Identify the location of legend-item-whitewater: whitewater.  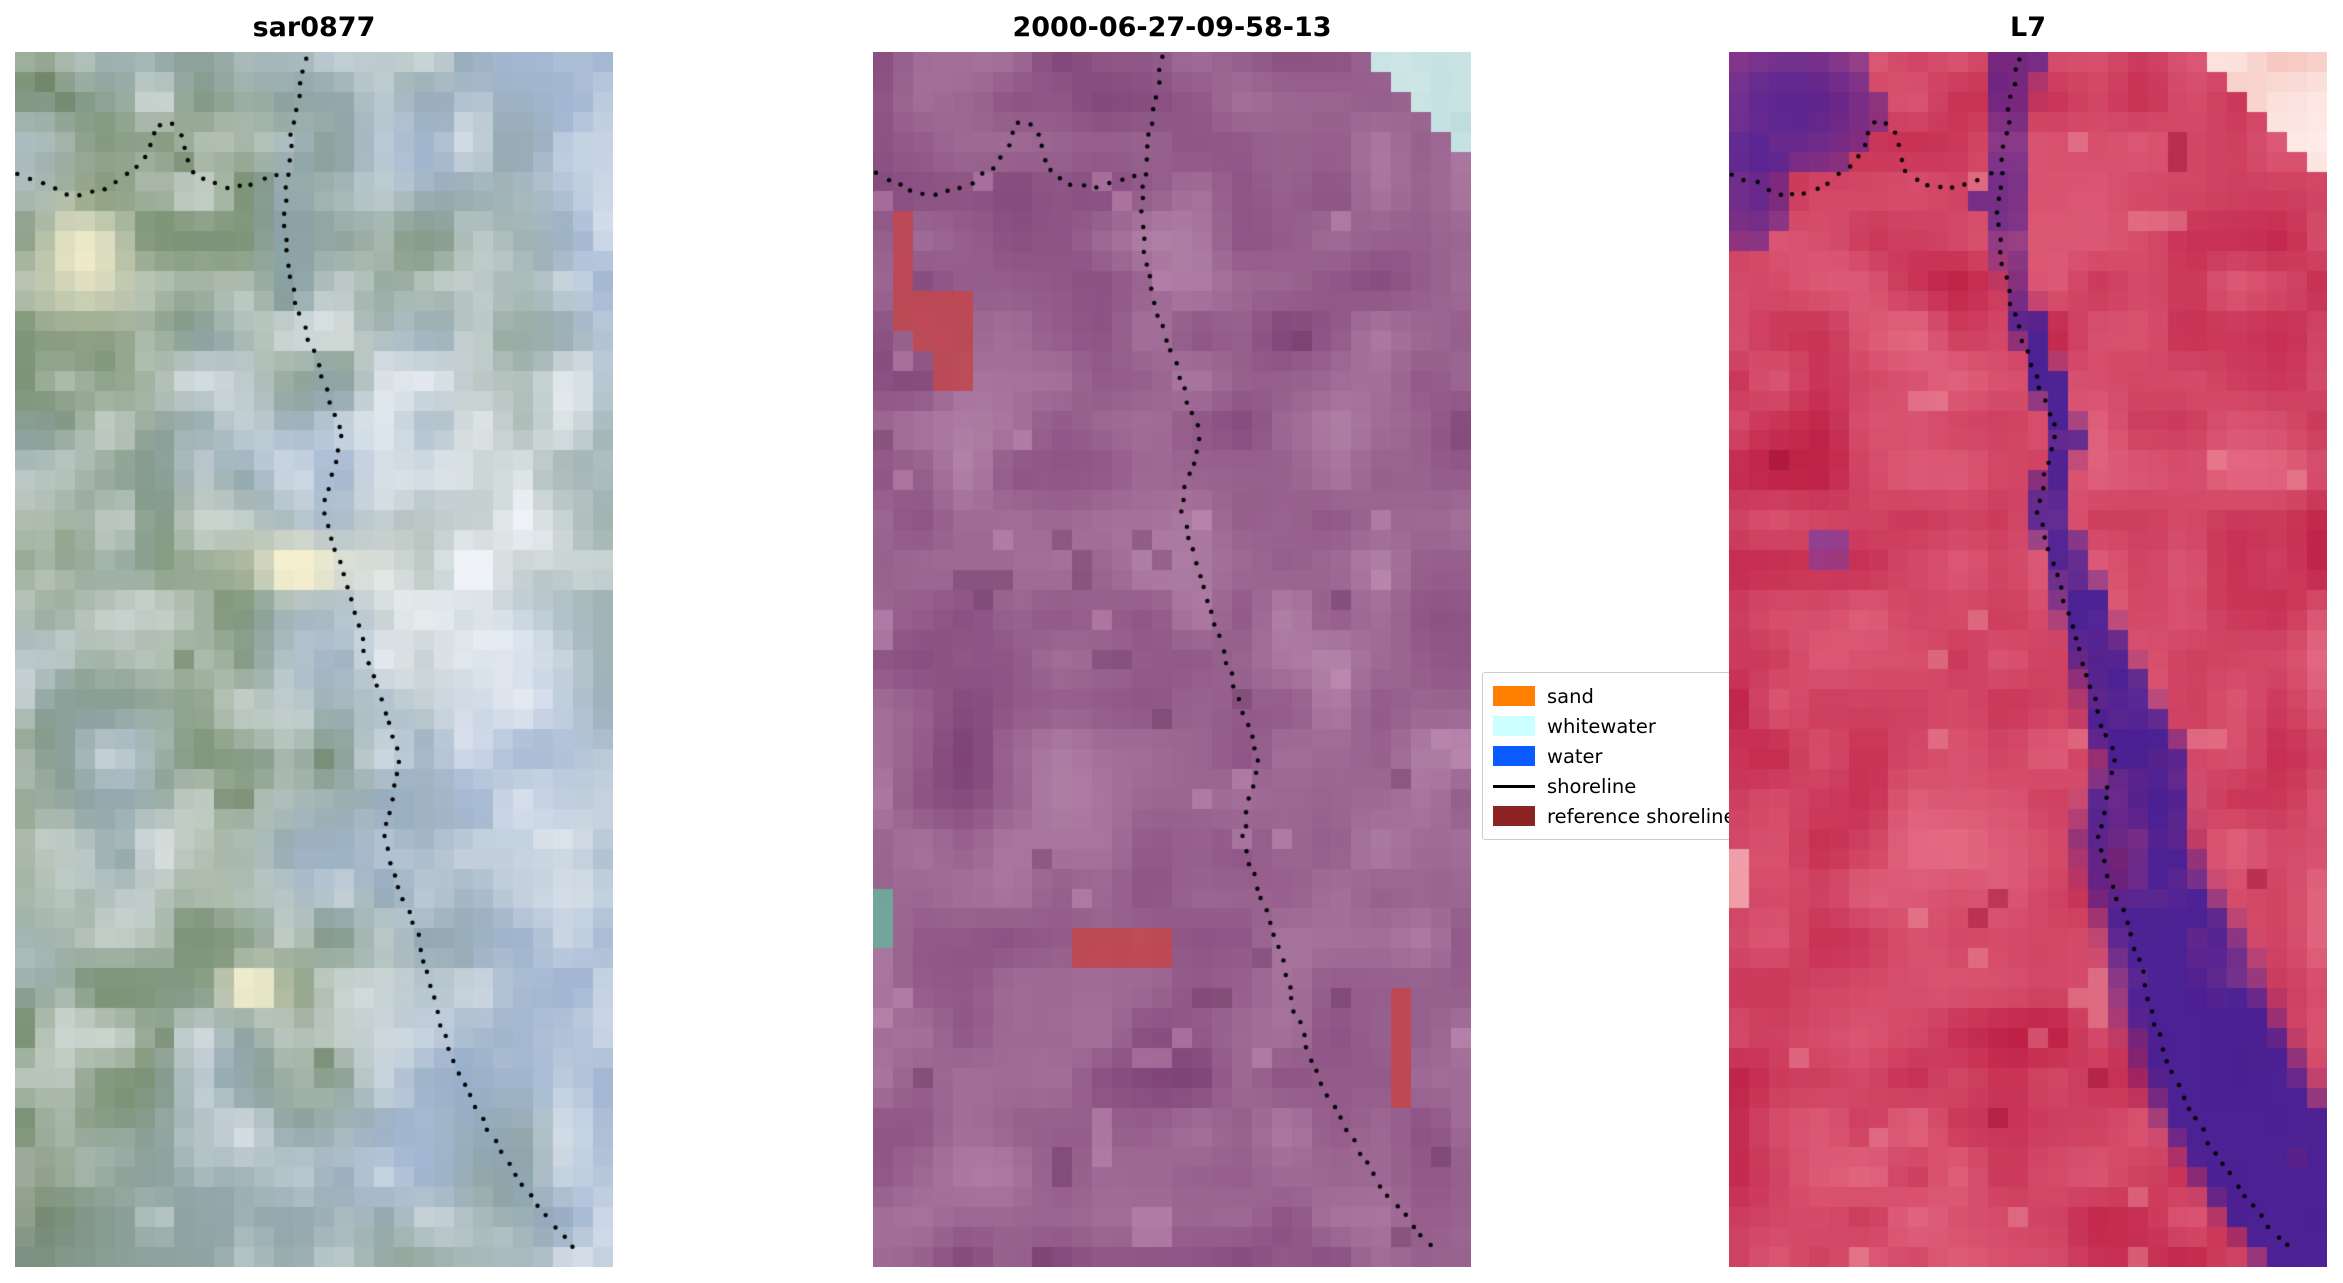
(1611, 726).